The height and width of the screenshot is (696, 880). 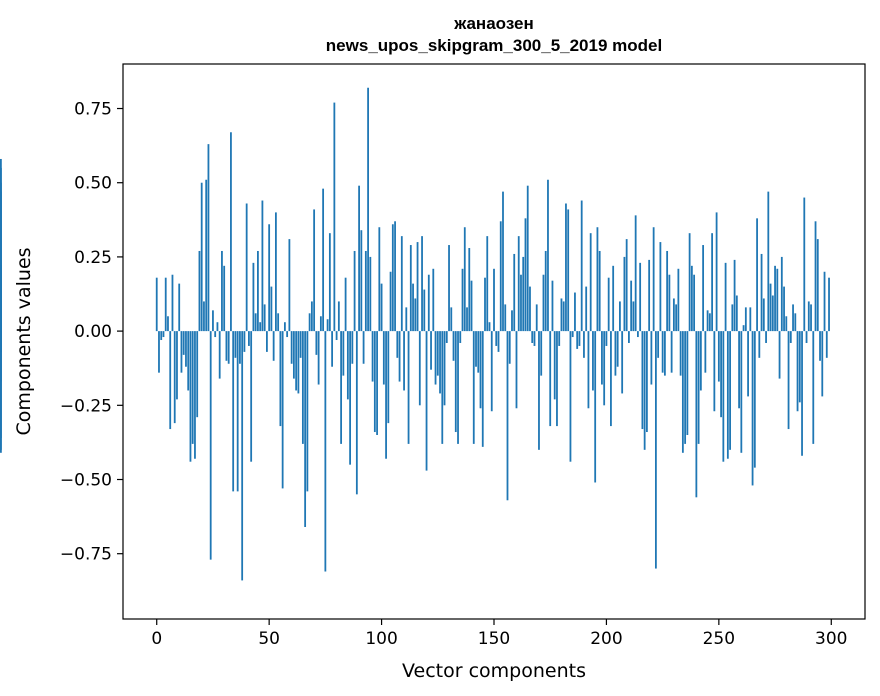 I want to click on y-tick-label: 0.00, so click(x=93, y=332).